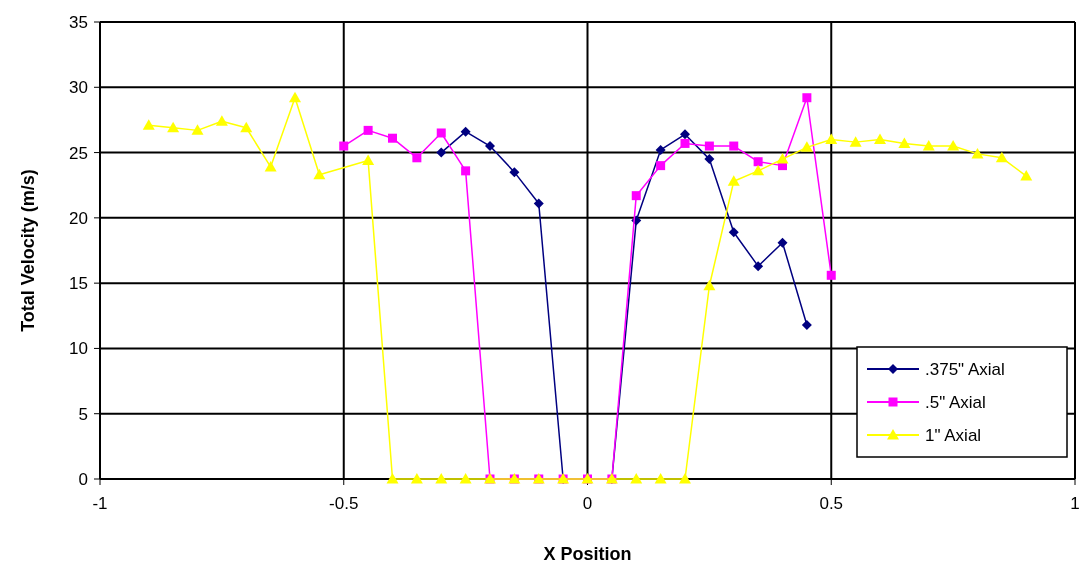  What do you see at coordinates (83, 479) in the screenshot?
I see `y-tick-label: 0` at bounding box center [83, 479].